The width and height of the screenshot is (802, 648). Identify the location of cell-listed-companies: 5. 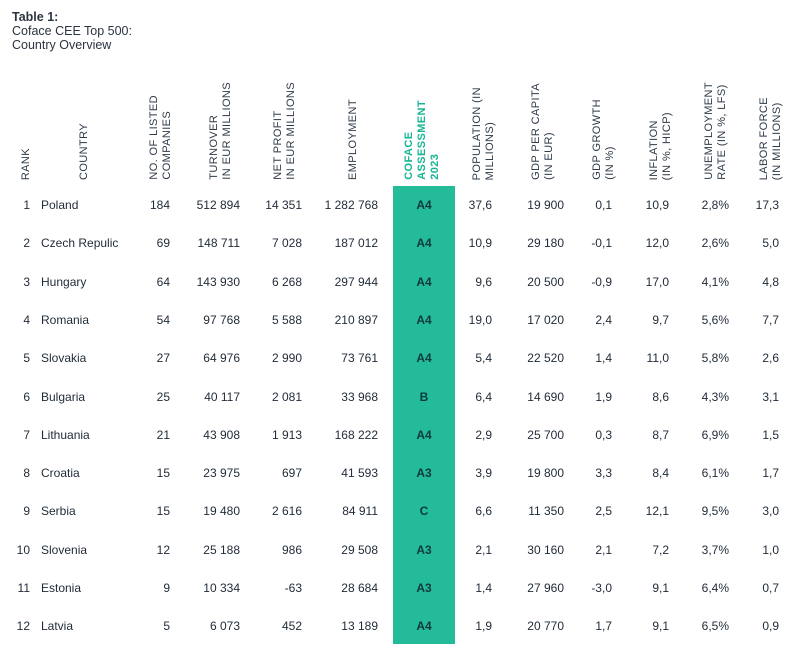
(166, 626).